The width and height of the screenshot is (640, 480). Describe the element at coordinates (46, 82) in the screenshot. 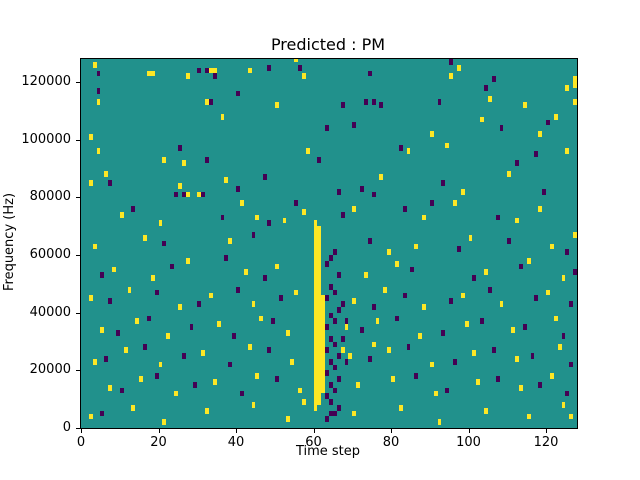

I see `y-tick-label: 120000` at that location.